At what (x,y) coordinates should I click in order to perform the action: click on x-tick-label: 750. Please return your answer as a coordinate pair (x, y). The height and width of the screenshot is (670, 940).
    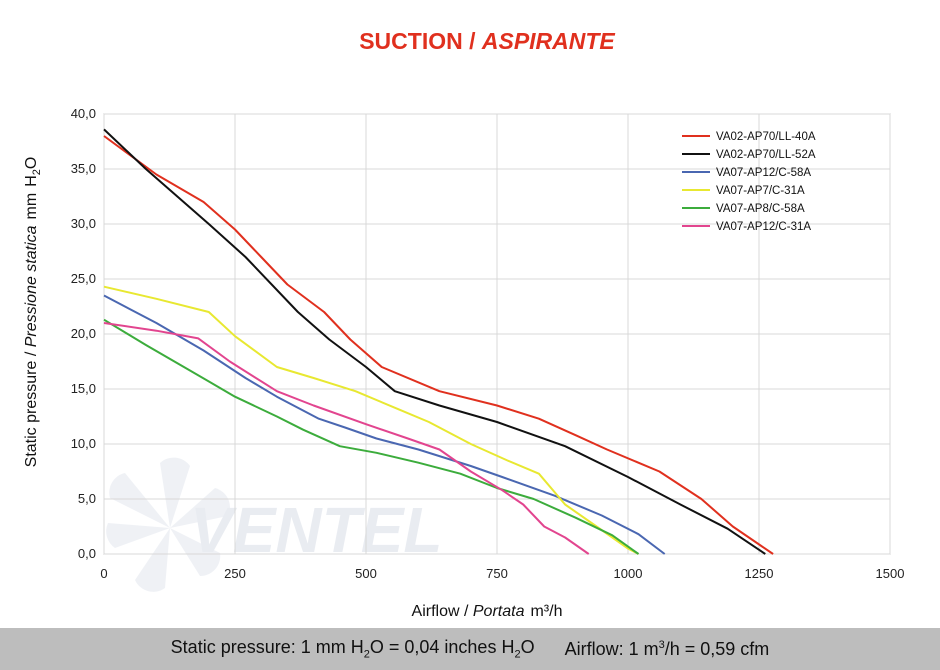
    Looking at the image, I should click on (497, 573).